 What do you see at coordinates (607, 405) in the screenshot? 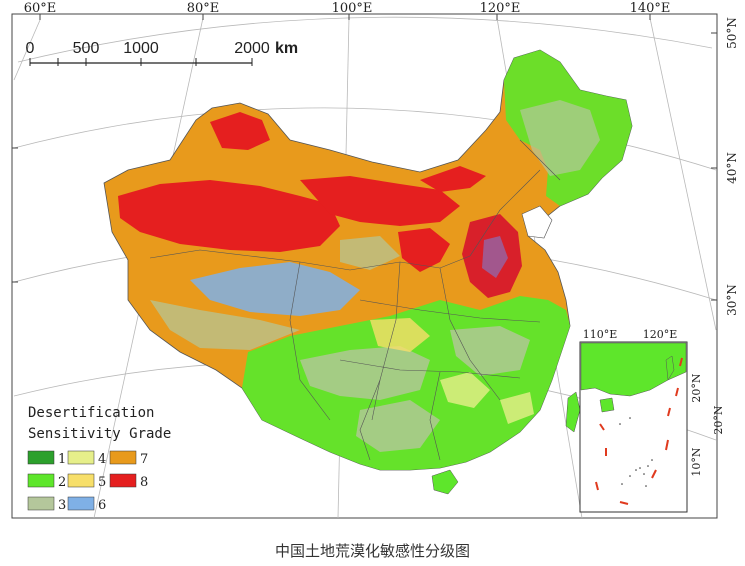
I see `inset-hainan` at bounding box center [607, 405].